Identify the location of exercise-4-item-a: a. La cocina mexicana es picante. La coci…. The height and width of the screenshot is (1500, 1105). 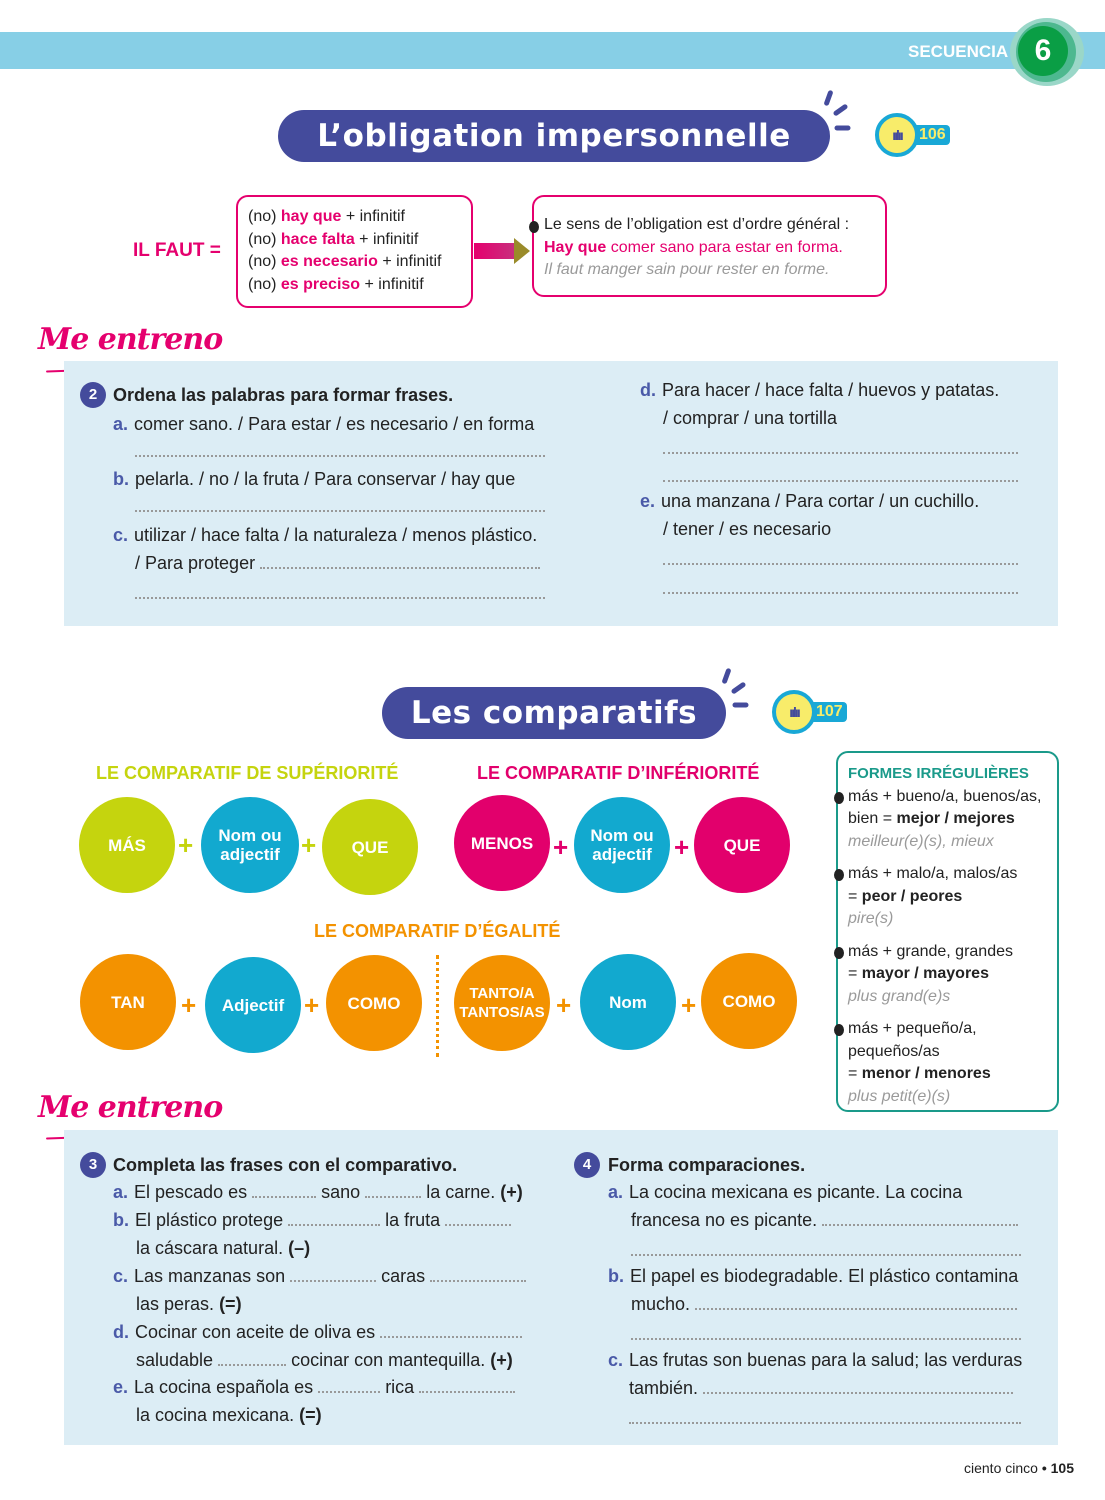
(785, 1192).